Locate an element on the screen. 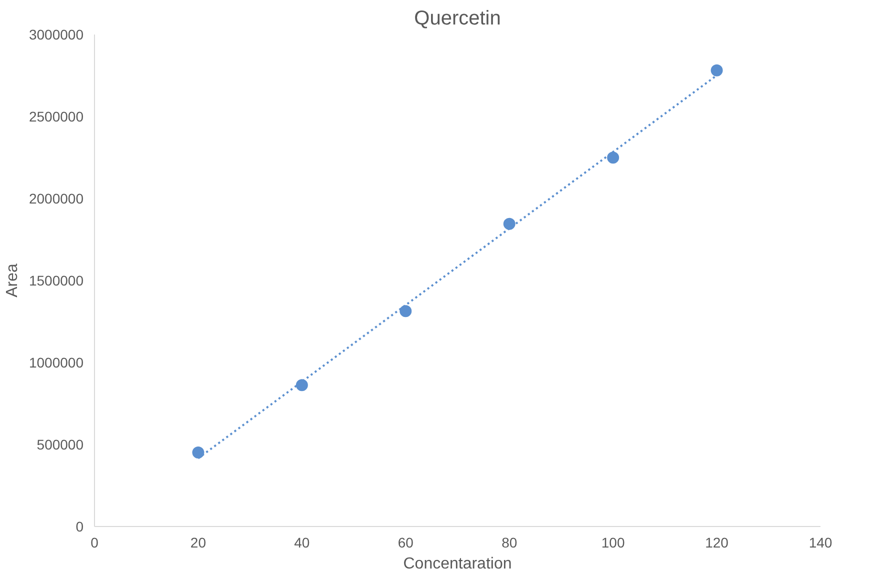 The height and width of the screenshot is (582, 877). x-tick-label: 100 is located at coordinates (613, 542).